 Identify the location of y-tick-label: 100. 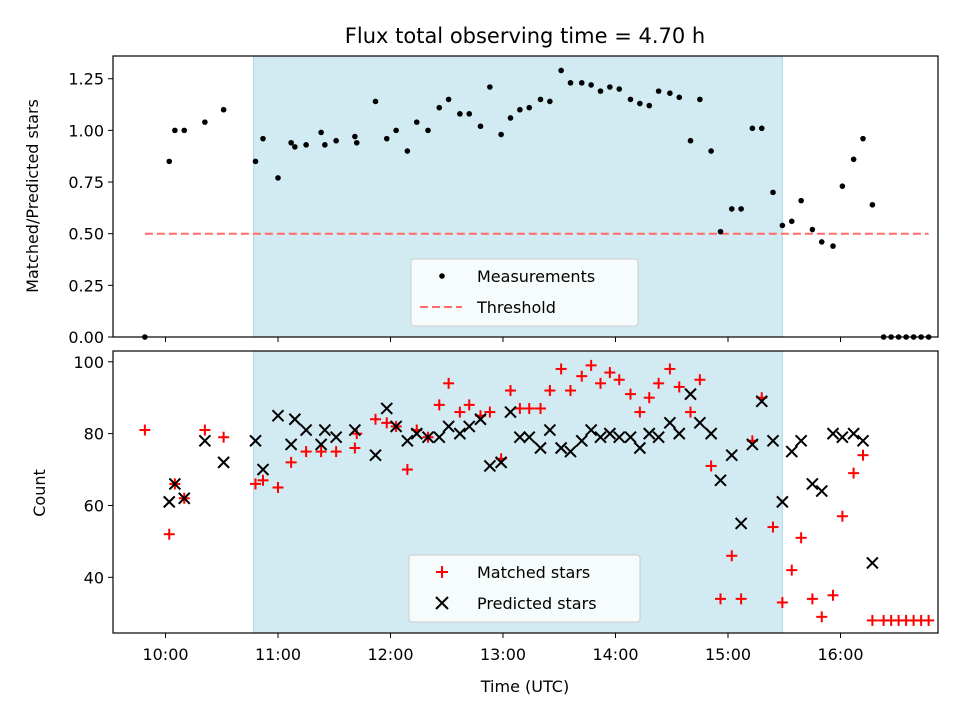
(88, 362).